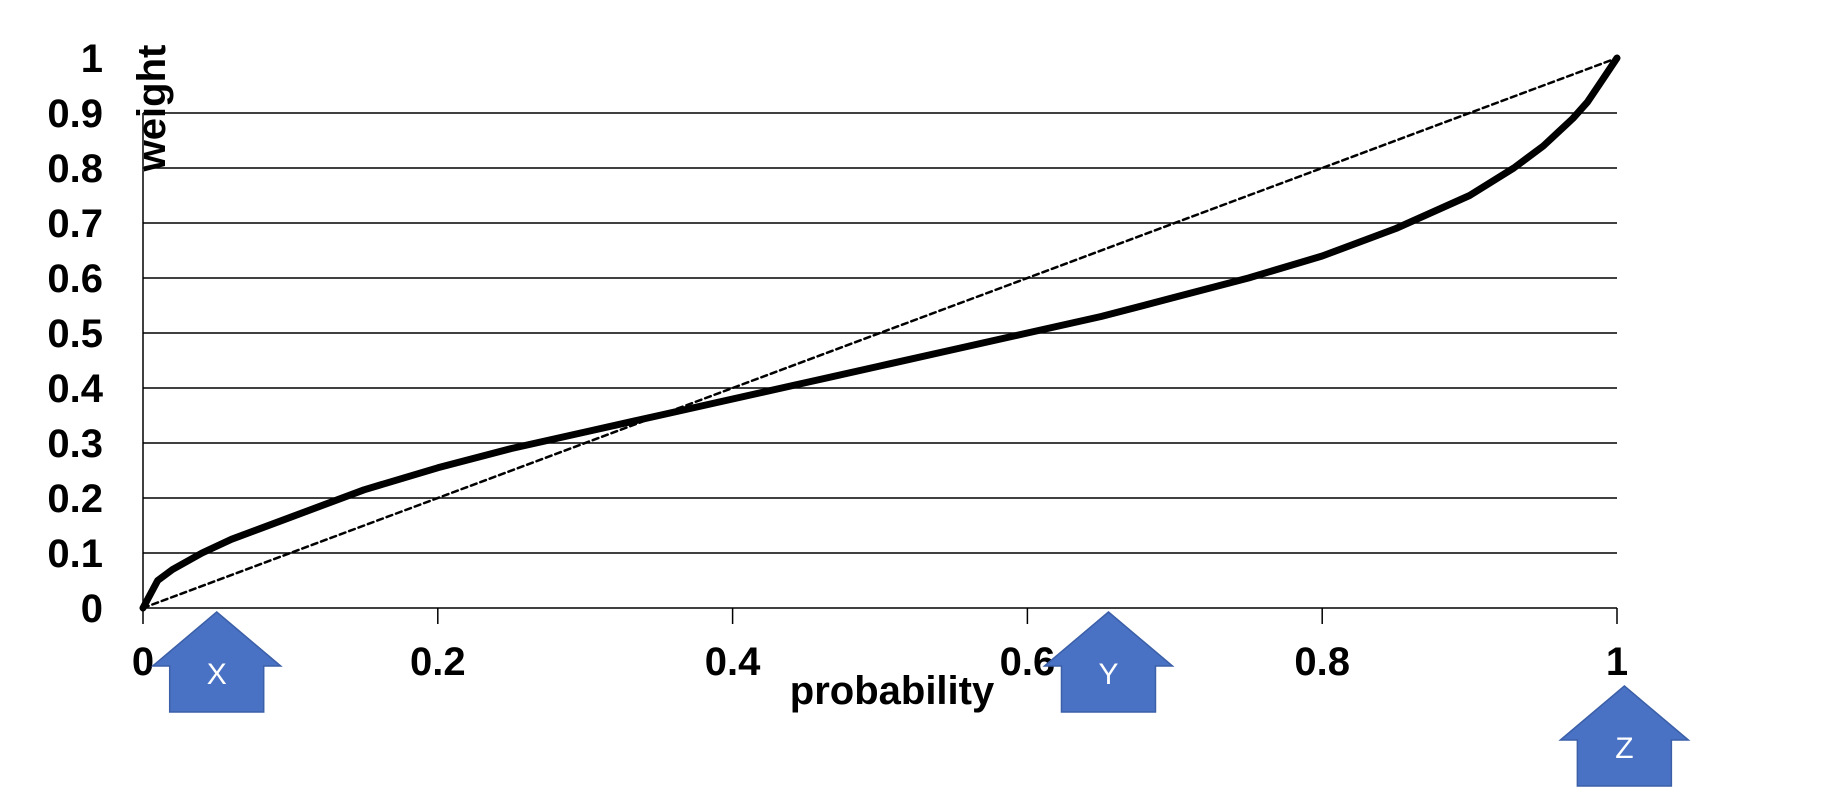  I want to click on x-tick-label: 0, so click(143, 662).